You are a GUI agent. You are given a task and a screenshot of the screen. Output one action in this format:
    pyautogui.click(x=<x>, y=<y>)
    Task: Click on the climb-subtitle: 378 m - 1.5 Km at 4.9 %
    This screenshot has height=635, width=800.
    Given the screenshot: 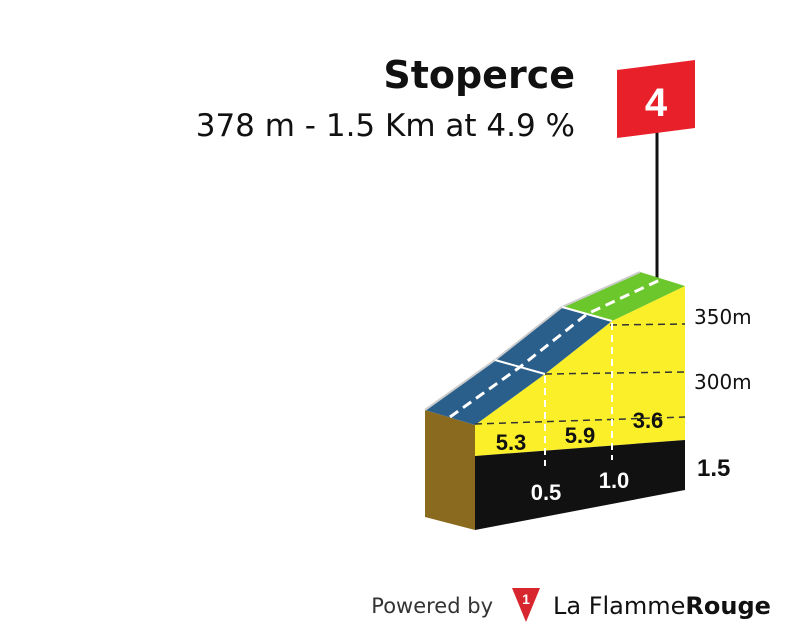 What is the action you would take?
    pyautogui.click(x=385, y=126)
    